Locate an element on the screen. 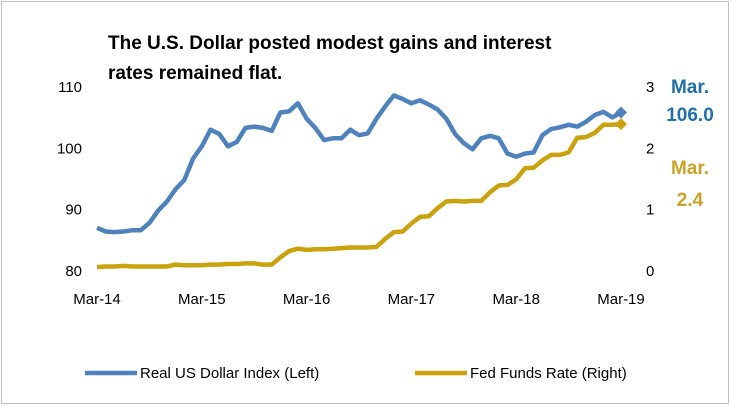 This screenshot has height=406, width=731. y2-tick-label: 1 is located at coordinates (650, 210).